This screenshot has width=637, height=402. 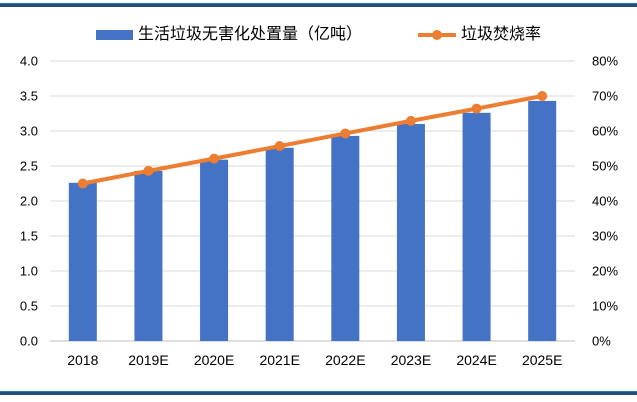 I want to click on line-marker-2021E, so click(x=279, y=146).